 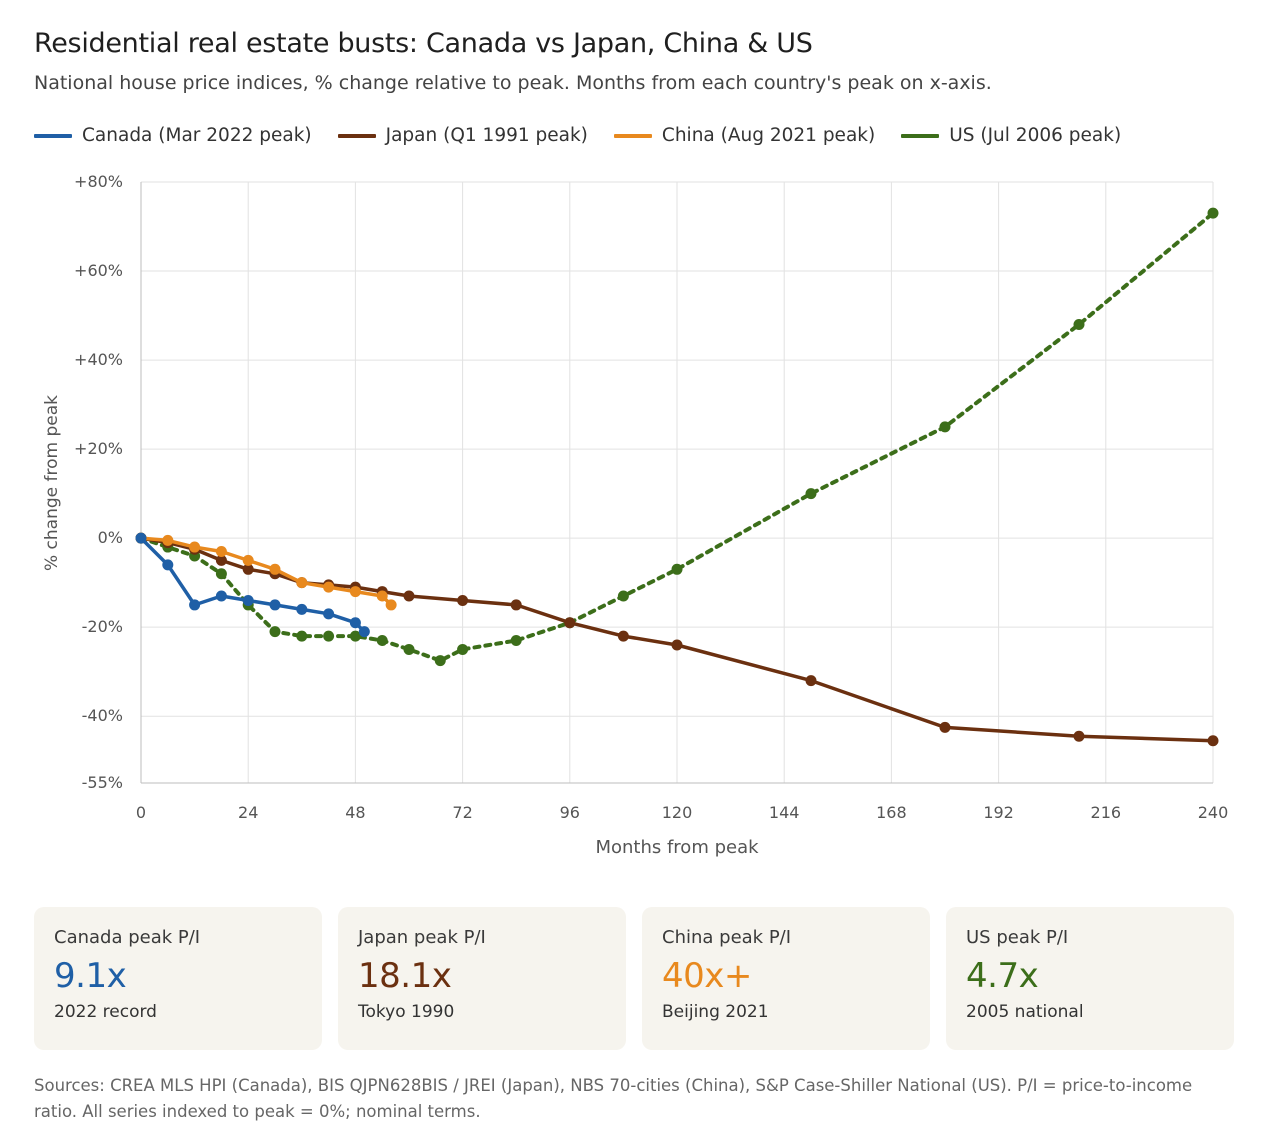 I want to click on x-tick-label: 96, so click(x=570, y=812).